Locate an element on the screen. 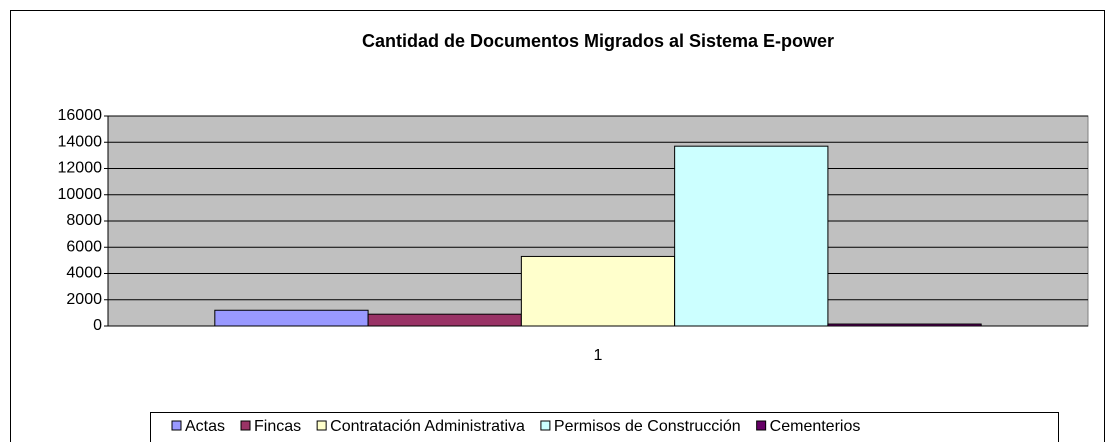  legend-label: Contratación Administrativa is located at coordinates (427, 426).